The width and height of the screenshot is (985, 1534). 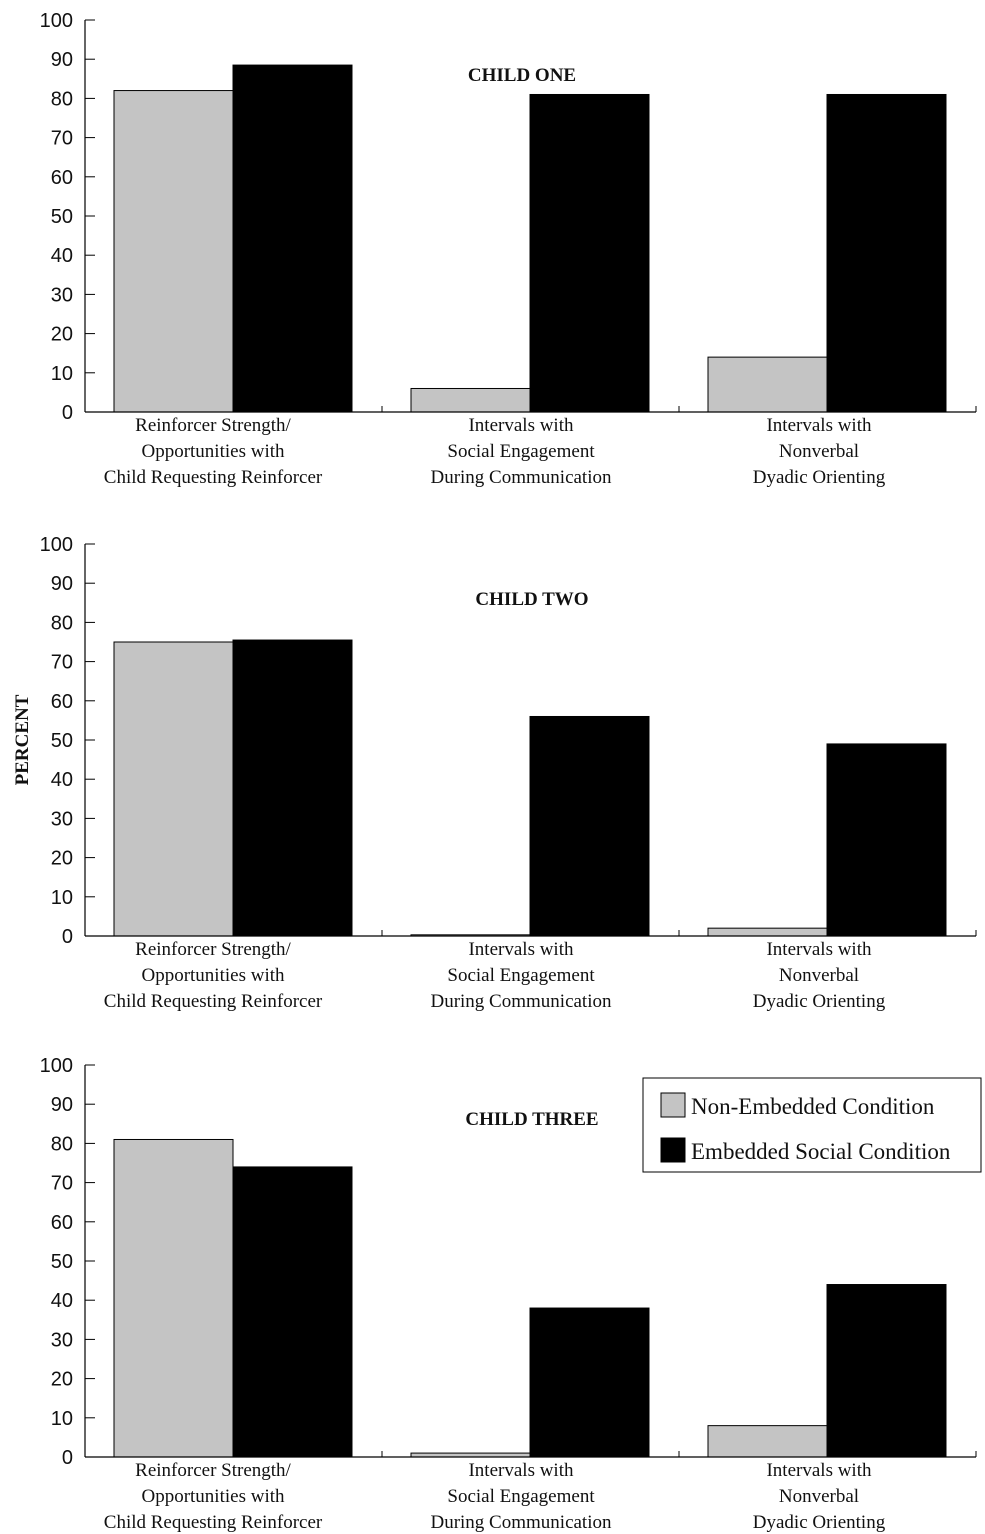 I want to click on legend-label: Non-Embedded Condition, so click(x=813, y=1106).